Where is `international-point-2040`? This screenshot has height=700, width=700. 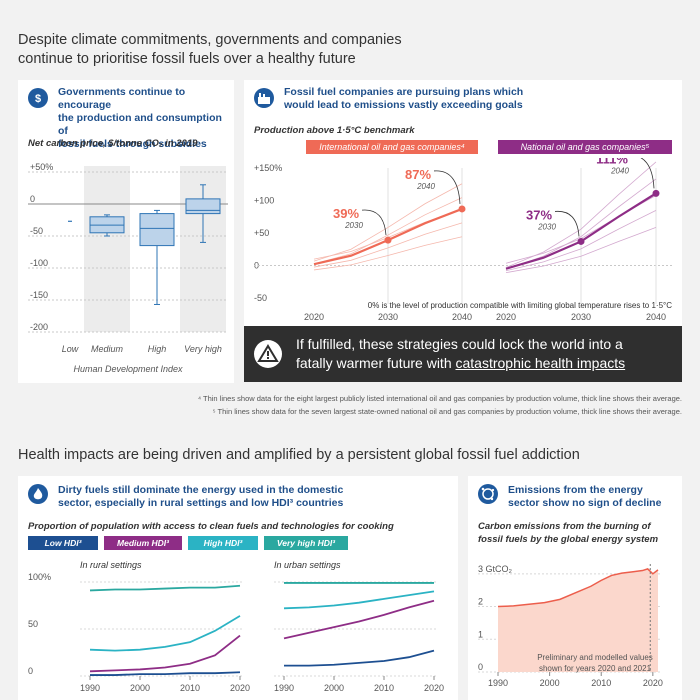 international-point-2040 is located at coordinates (462, 209).